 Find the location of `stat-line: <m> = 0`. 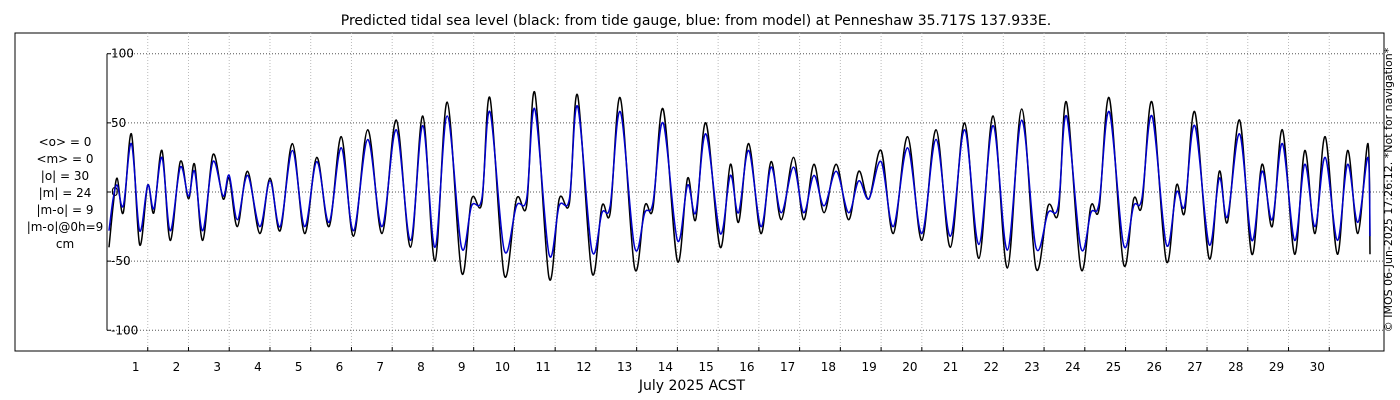

stat-line: <m> = 0 is located at coordinates (64, 159).